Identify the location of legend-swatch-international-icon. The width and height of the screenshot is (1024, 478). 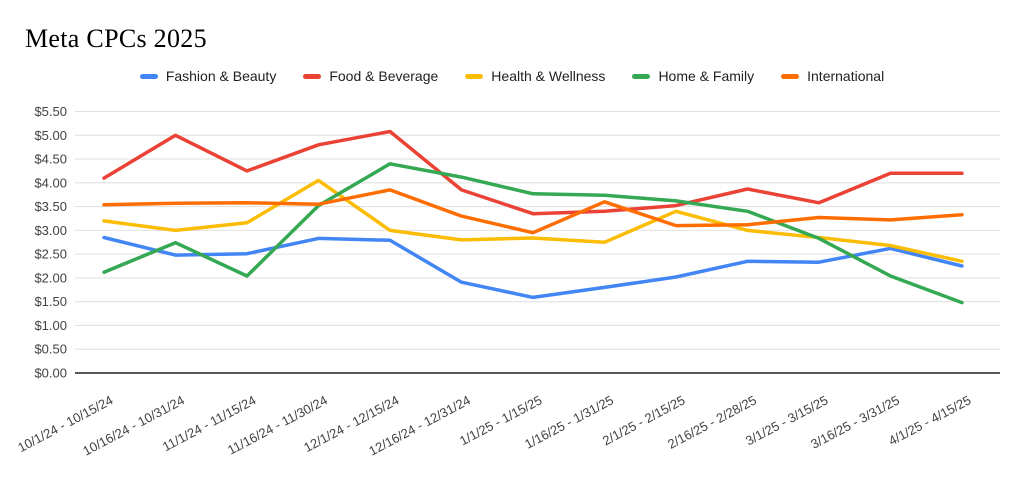
(790, 76).